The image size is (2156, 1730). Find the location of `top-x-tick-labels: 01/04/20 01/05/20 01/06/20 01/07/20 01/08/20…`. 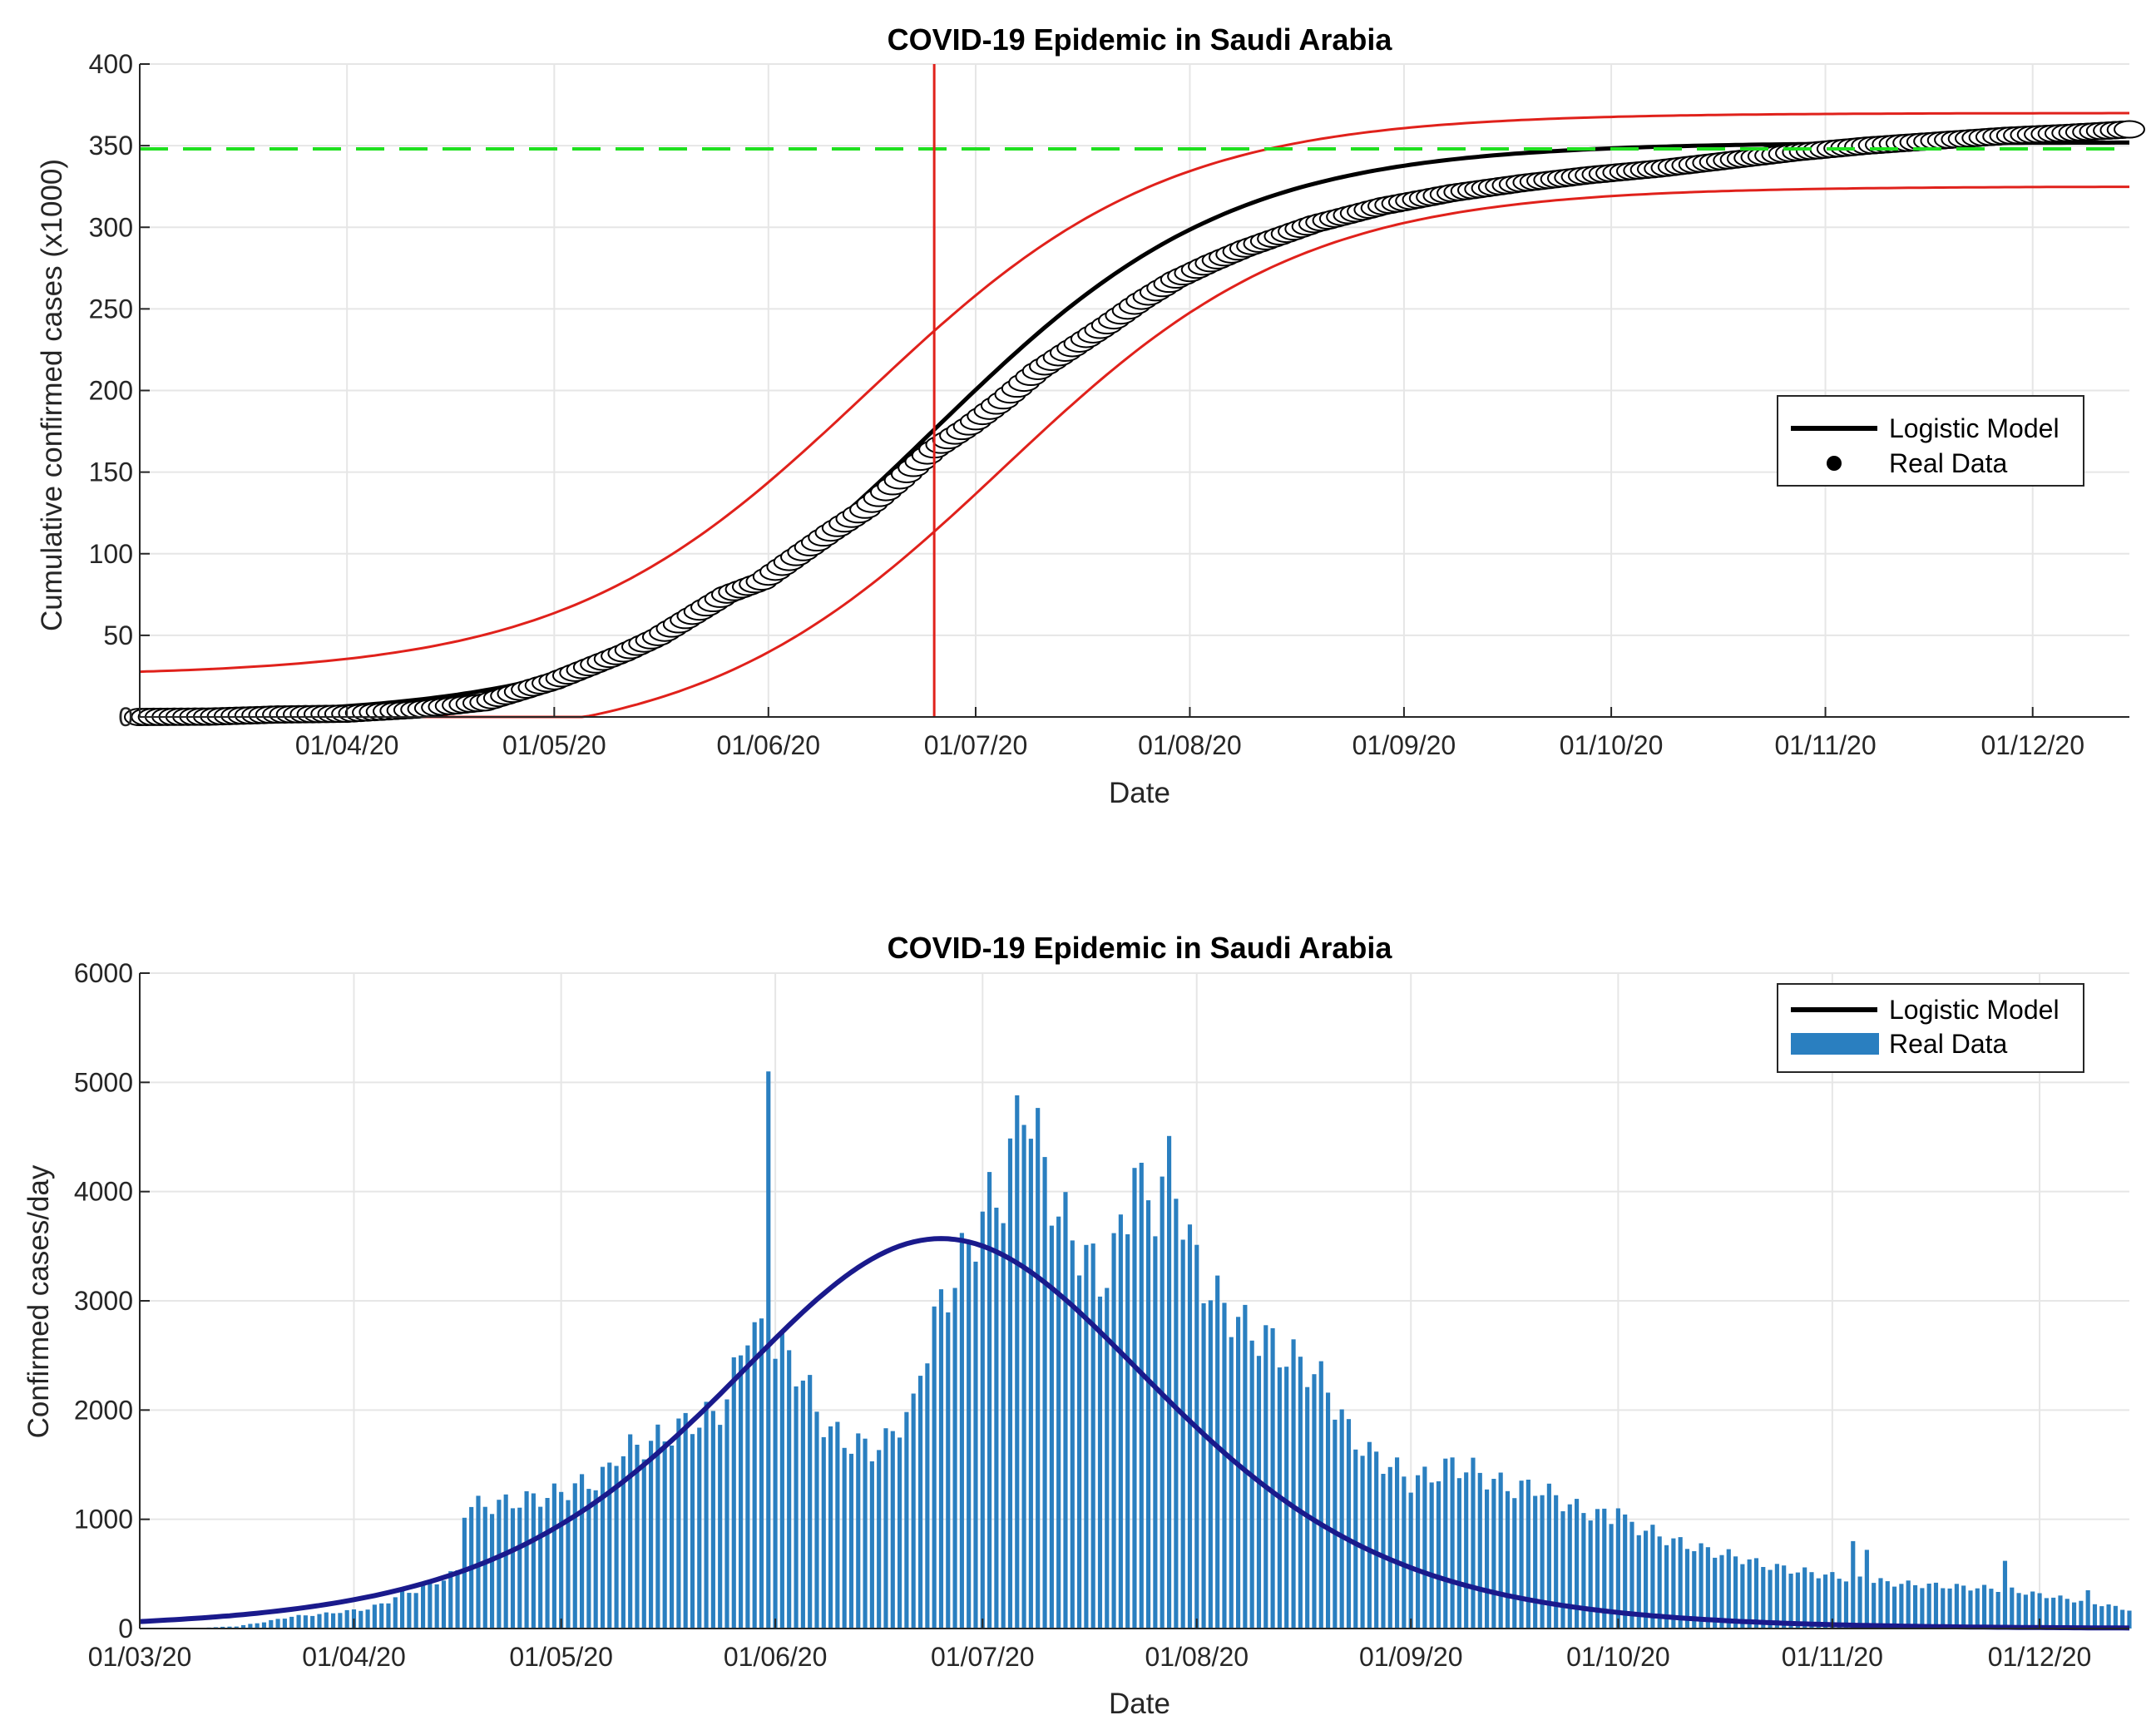

top-x-tick-labels: 01/04/20 01/05/20 01/06/20 01/07/20 01/08/20… is located at coordinates (1189, 745).